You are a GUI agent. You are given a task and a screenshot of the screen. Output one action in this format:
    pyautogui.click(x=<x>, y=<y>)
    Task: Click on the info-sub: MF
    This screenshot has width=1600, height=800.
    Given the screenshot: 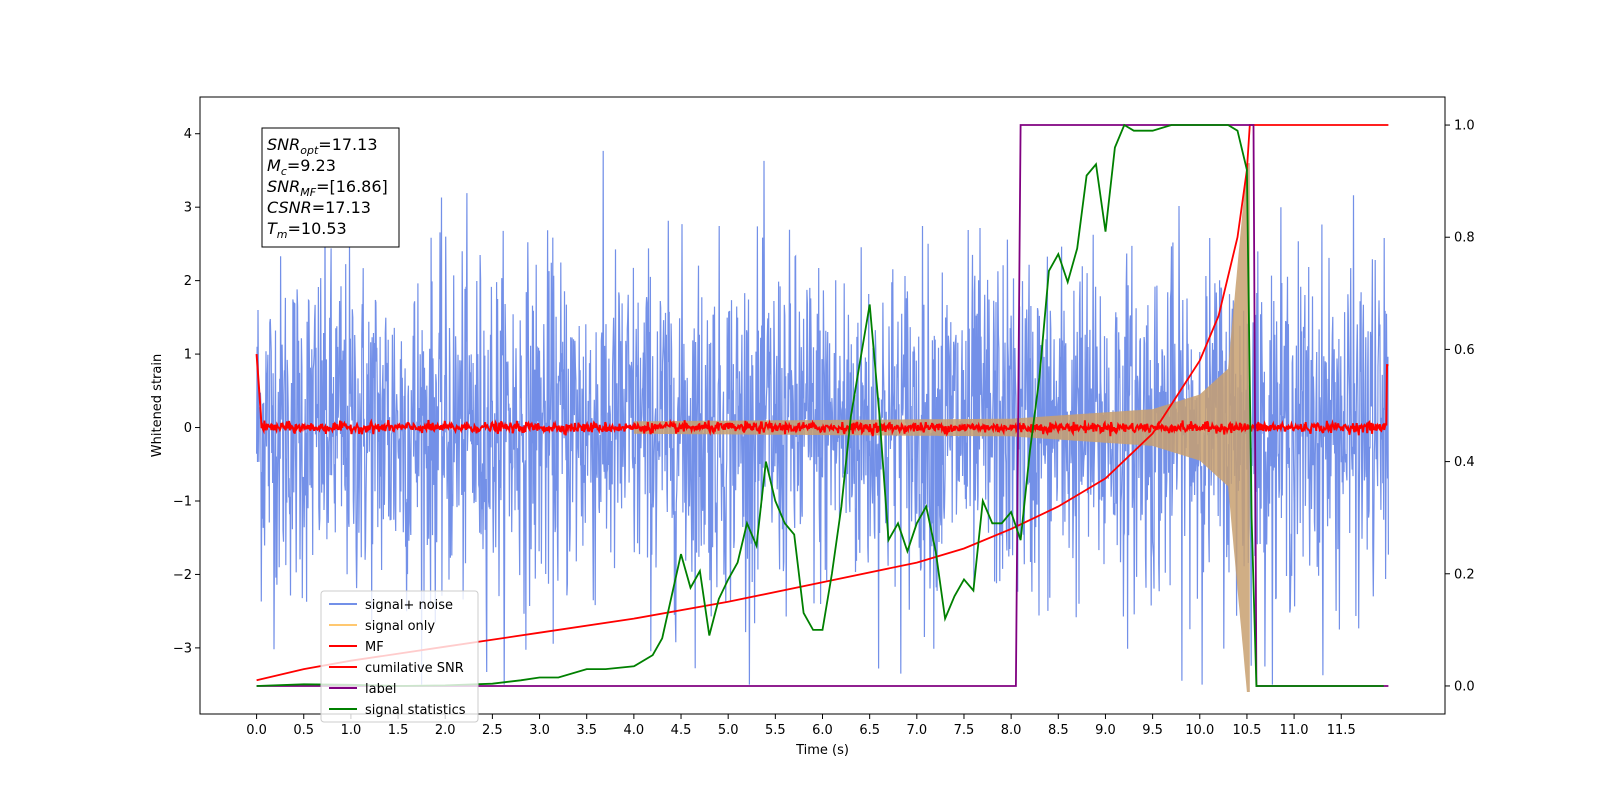 What is the action you would take?
    pyautogui.click(x=308, y=192)
    